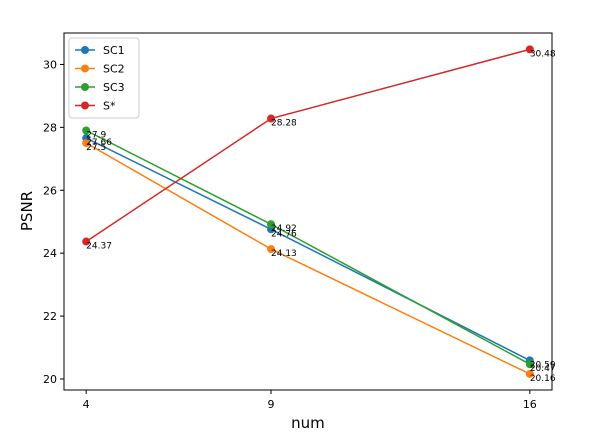 The height and width of the screenshot is (438, 594). What do you see at coordinates (50, 190) in the screenshot?
I see `y-tick-label: 26` at bounding box center [50, 190].